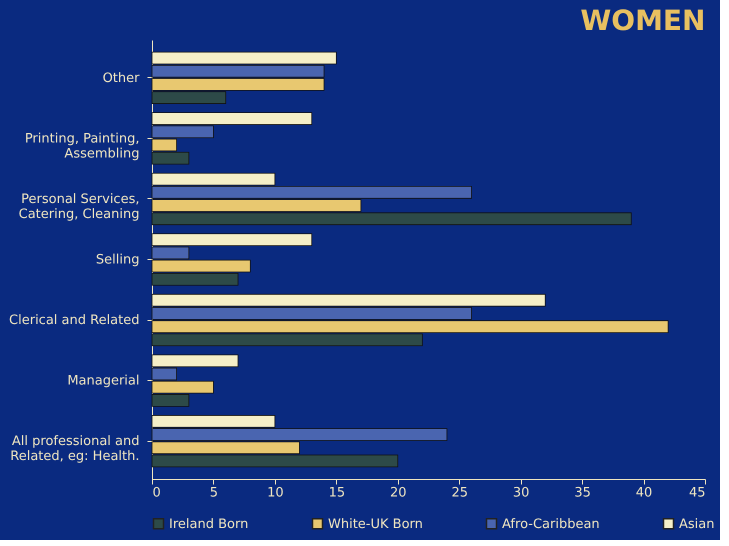 The image size is (729, 546). Describe the element at coordinates (375, 524) in the screenshot. I see `legend-label: White-UK Born` at that location.